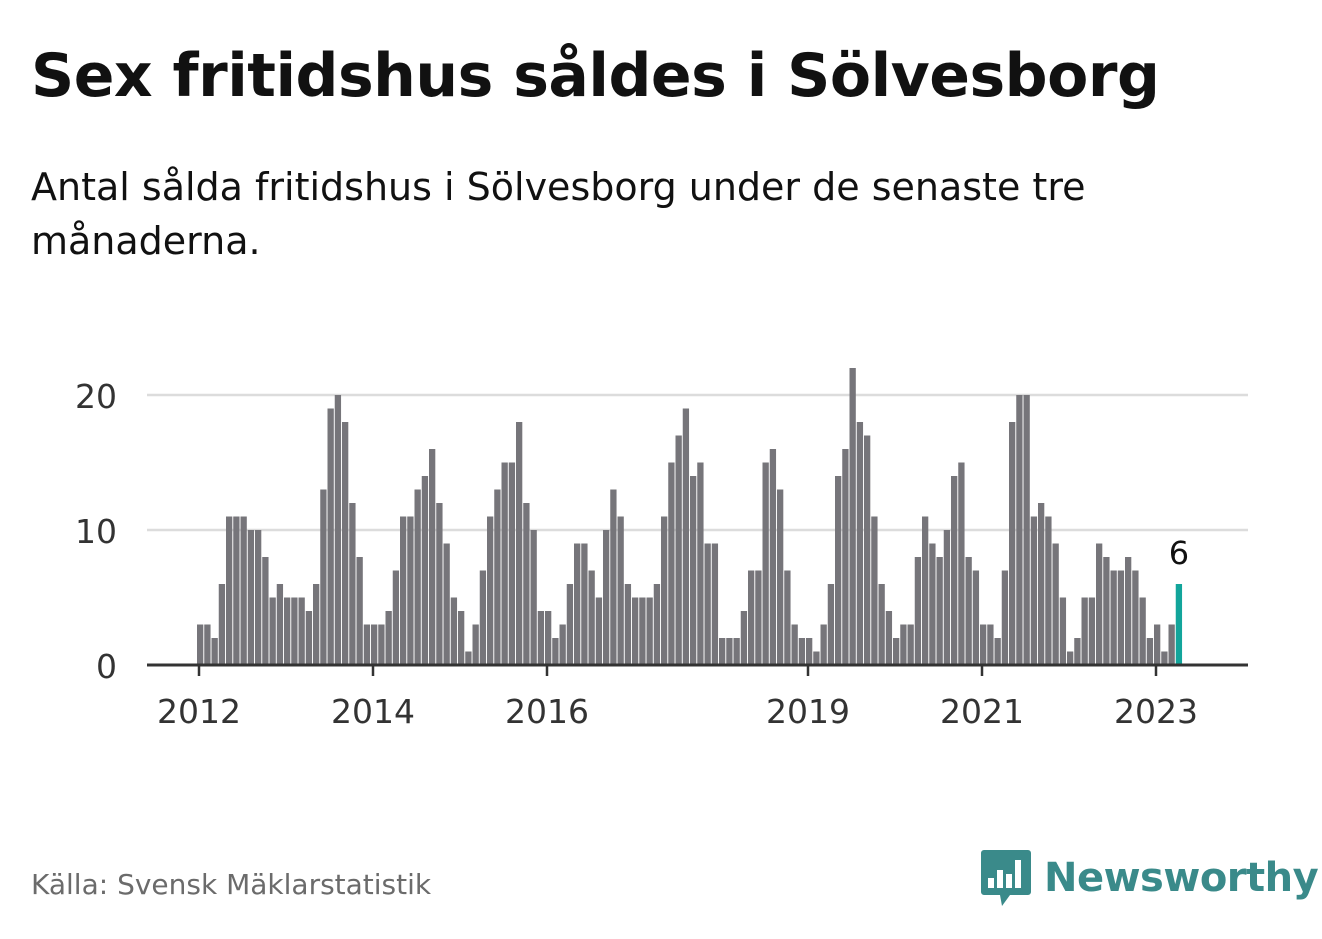 The image size is (1322, 939). What do you see at coordinates (373, 711) in the screenshot?
I see `x-tick-label: 2014` at bounding box center [373, 711].